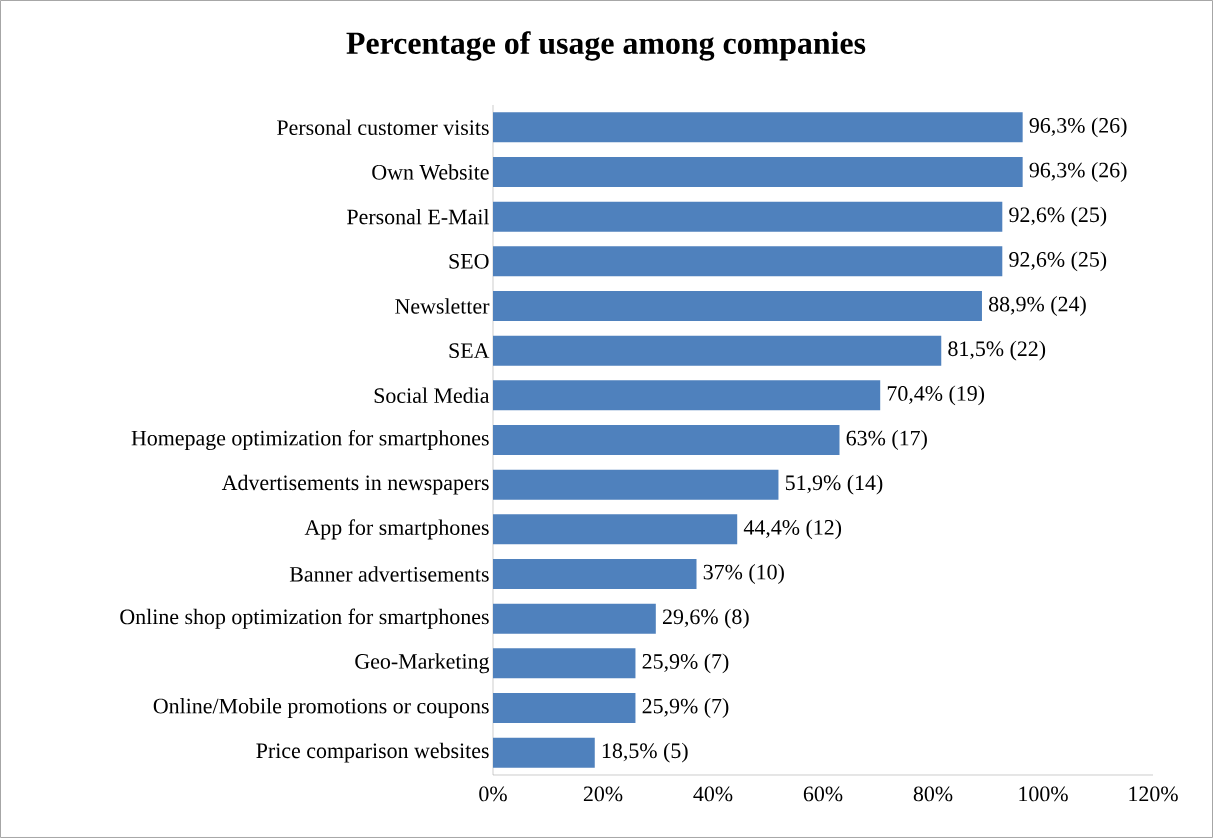 The height and width of the screenshot is (838, 1213). Describe the element at coordinates (1153, 794) in the screenshot. I see `x-tick-label: 120%` at that location.